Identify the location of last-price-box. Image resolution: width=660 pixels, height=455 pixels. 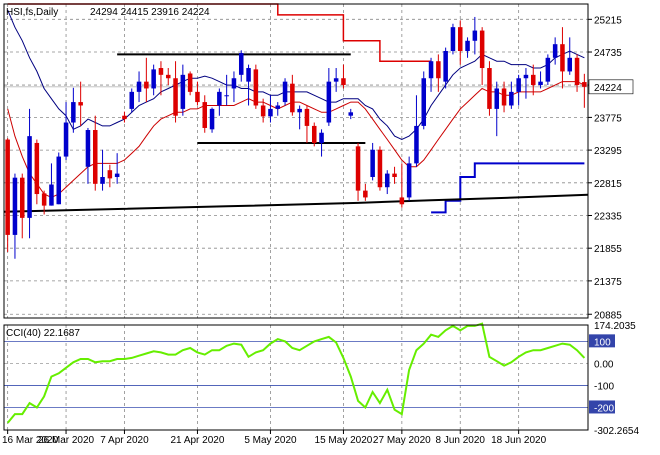
(611, 87).